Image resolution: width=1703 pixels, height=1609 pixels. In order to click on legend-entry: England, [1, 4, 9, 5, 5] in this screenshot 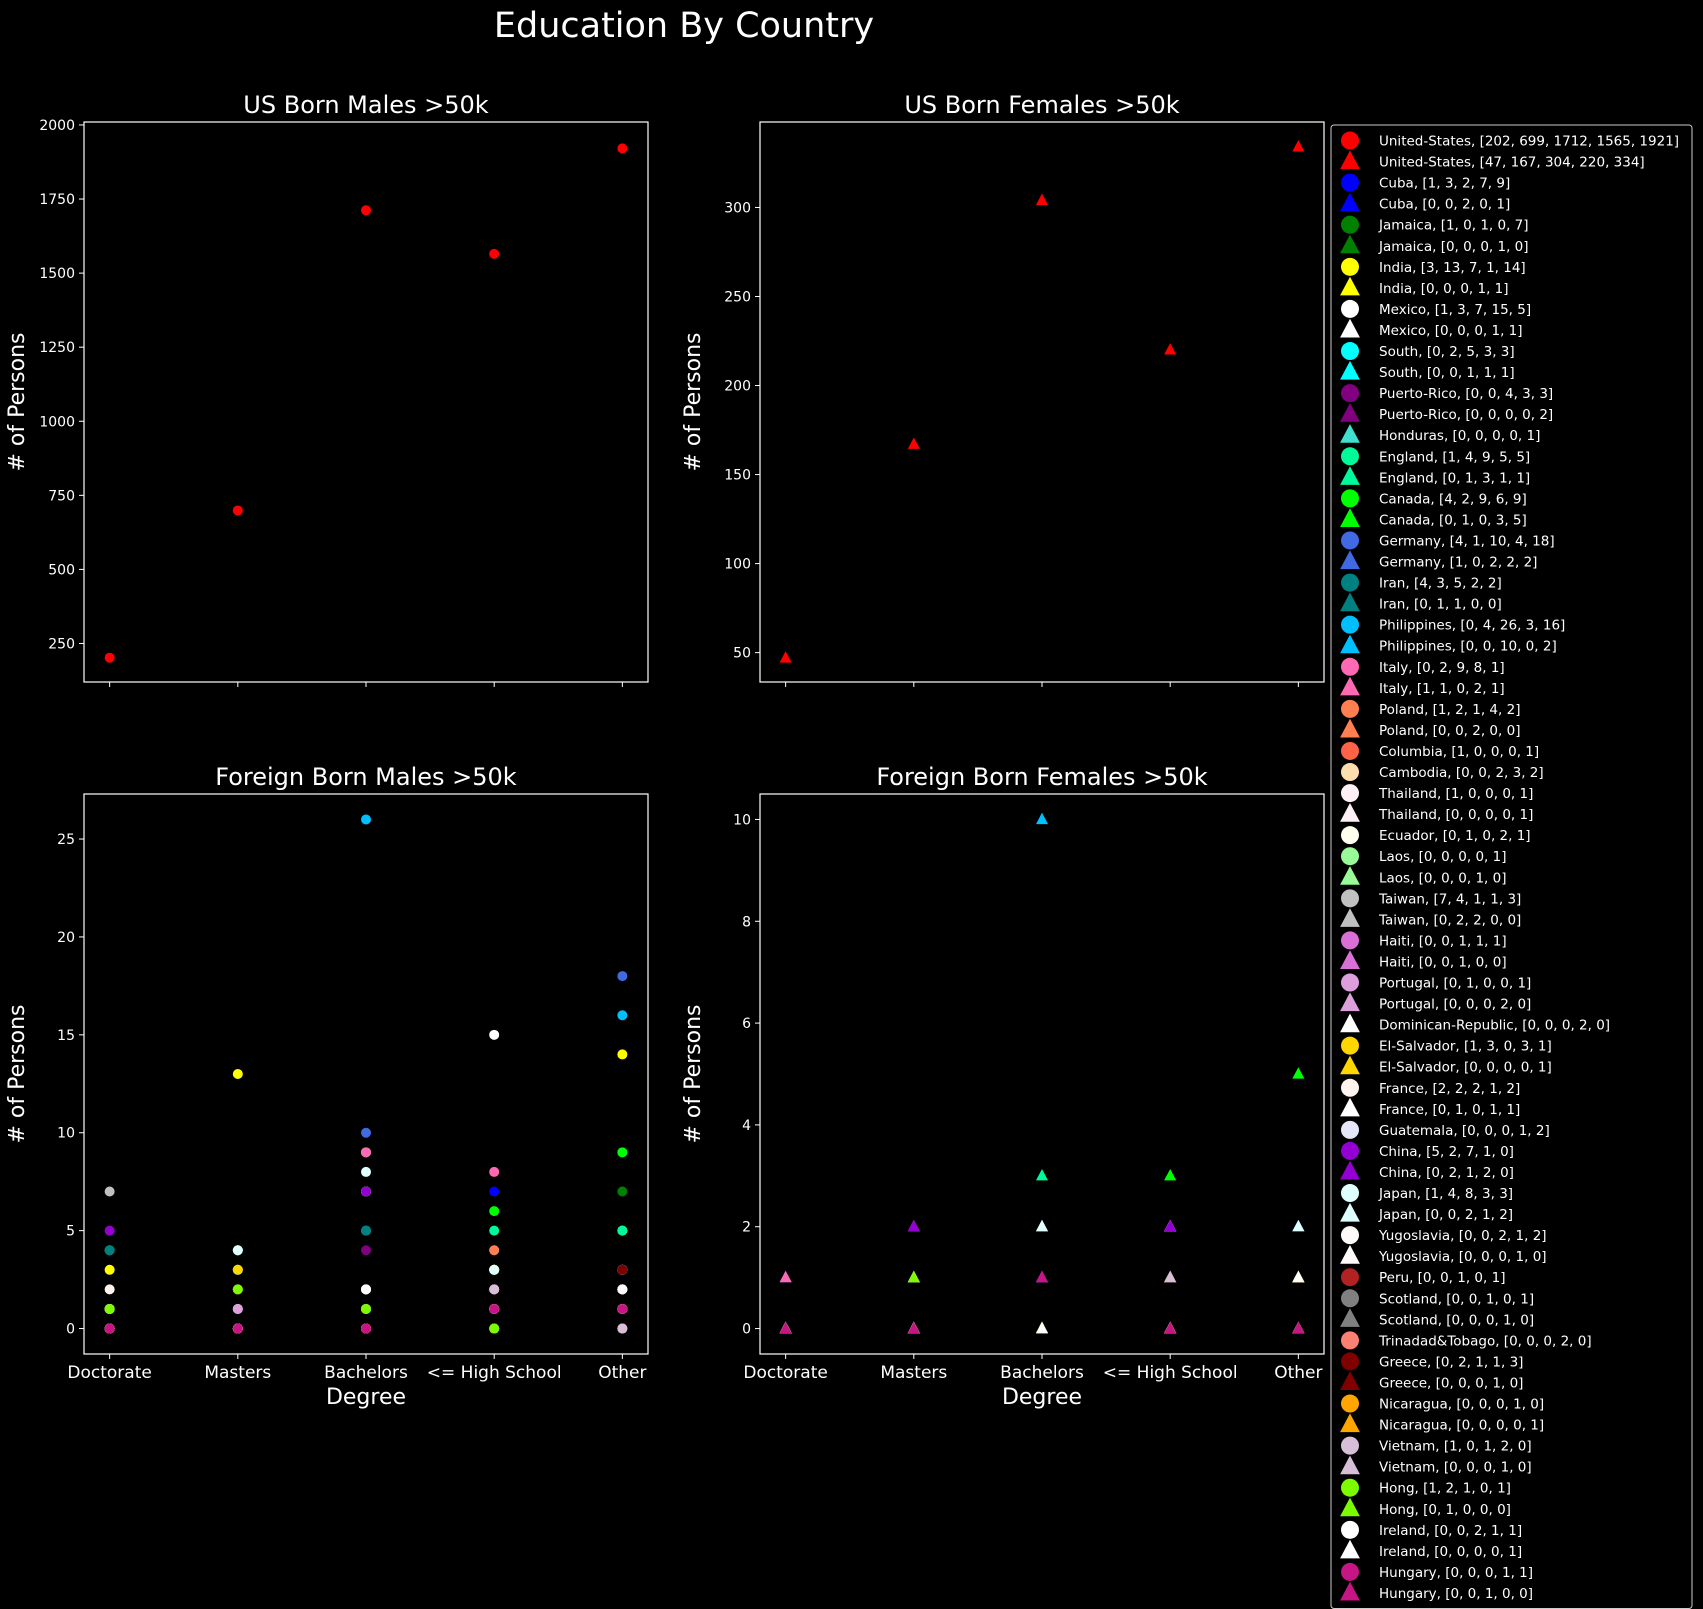, I will do `click(1435, 456)`.